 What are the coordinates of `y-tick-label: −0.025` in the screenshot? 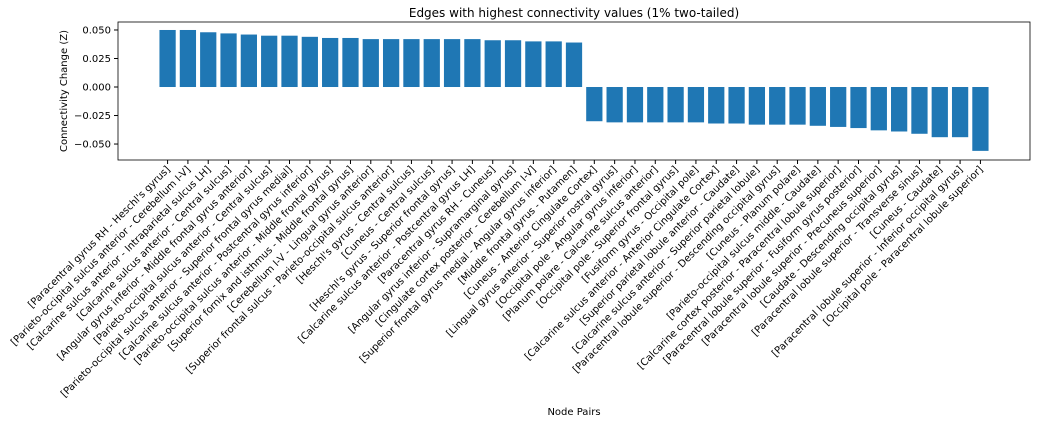 It's located at (92, 116).